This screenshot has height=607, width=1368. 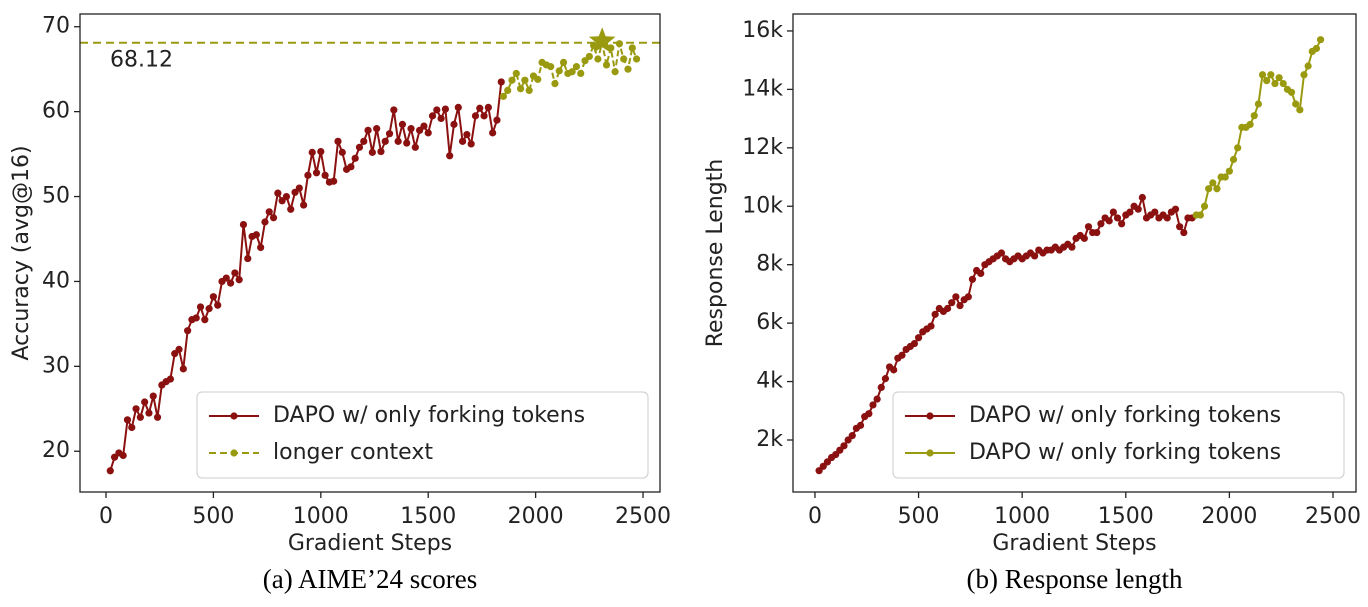 I want to click on x-axis-label: Gradient Steps, so click(x=1074, y=543).